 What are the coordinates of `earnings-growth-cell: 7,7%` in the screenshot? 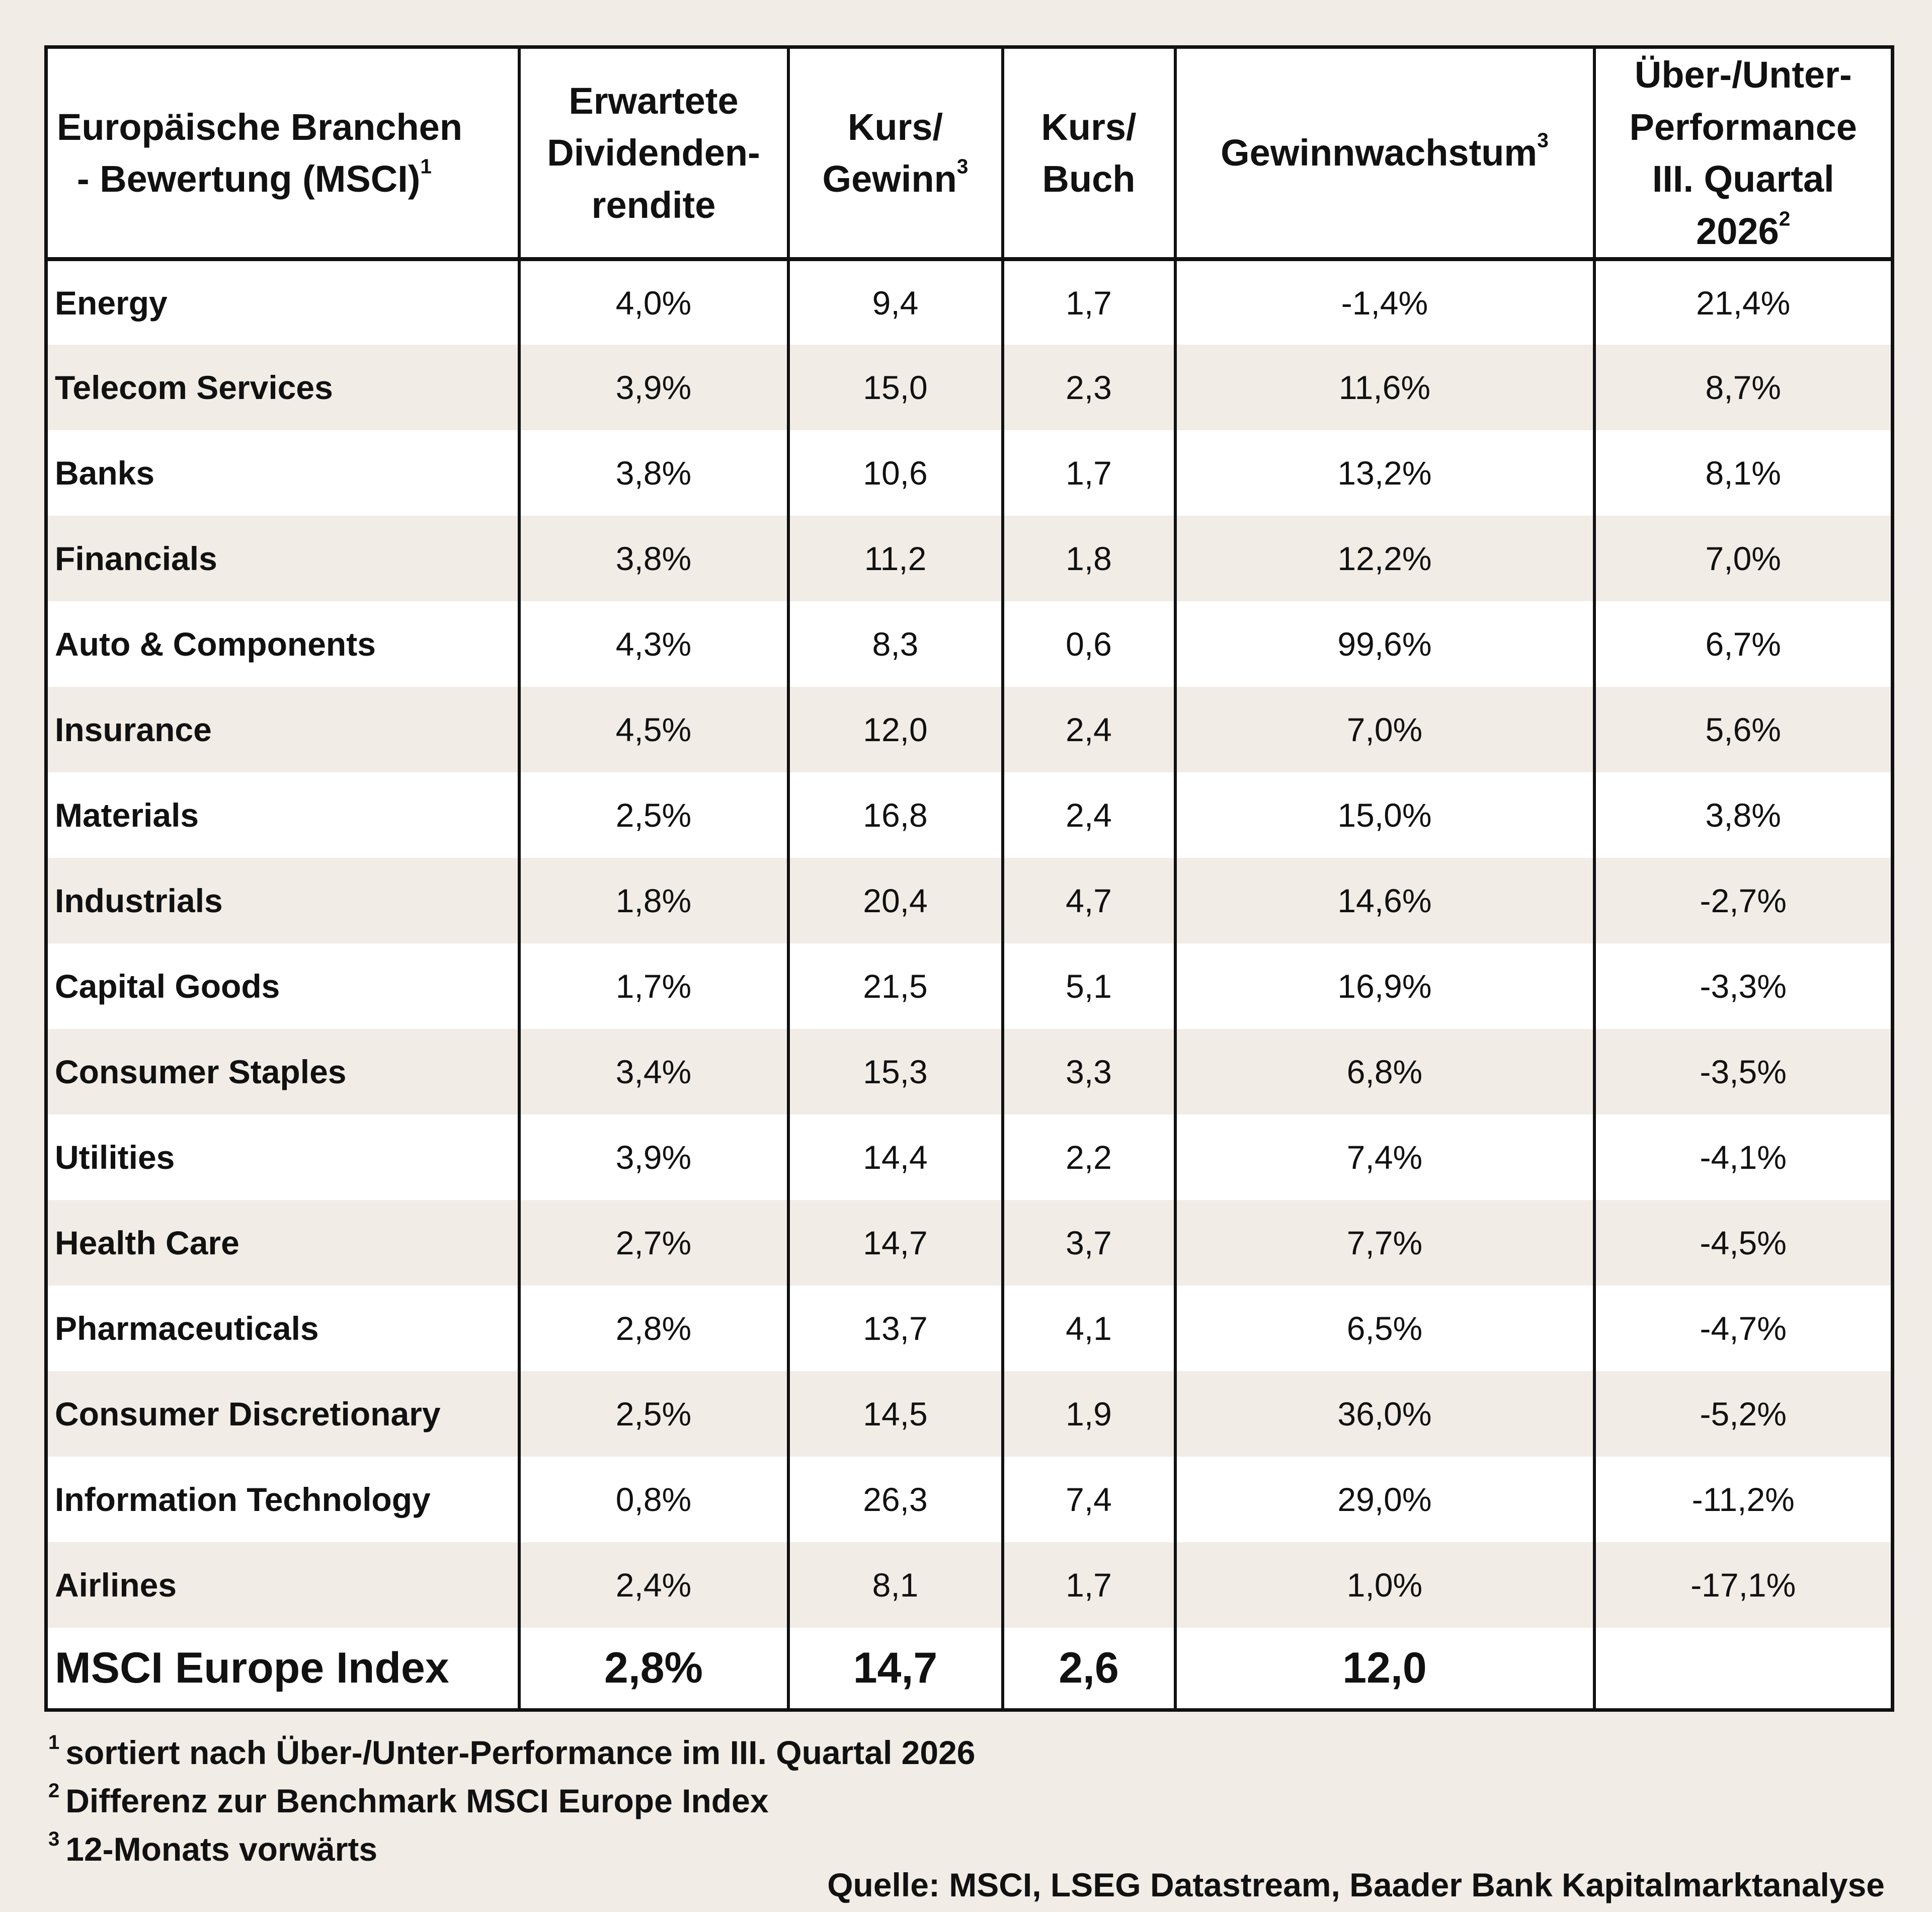 It's located at (1383, 1243).